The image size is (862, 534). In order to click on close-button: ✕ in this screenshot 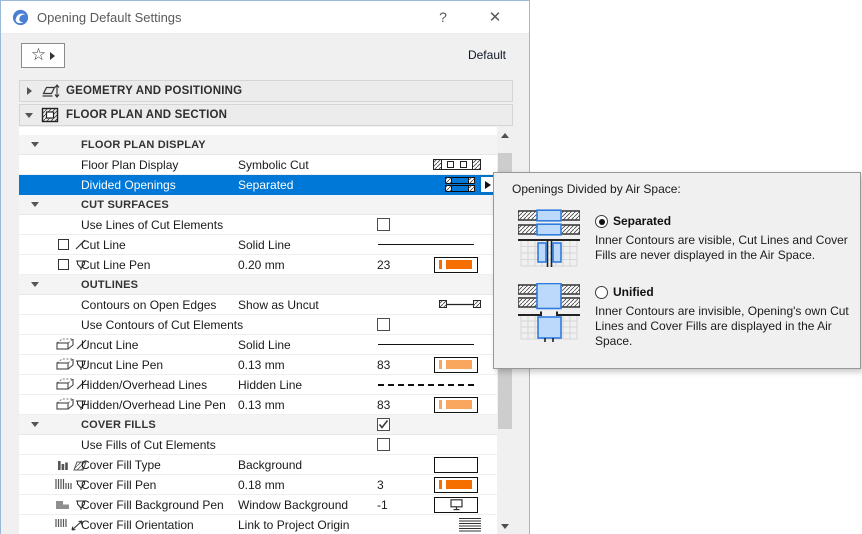, I will do `click(495, 17)`.